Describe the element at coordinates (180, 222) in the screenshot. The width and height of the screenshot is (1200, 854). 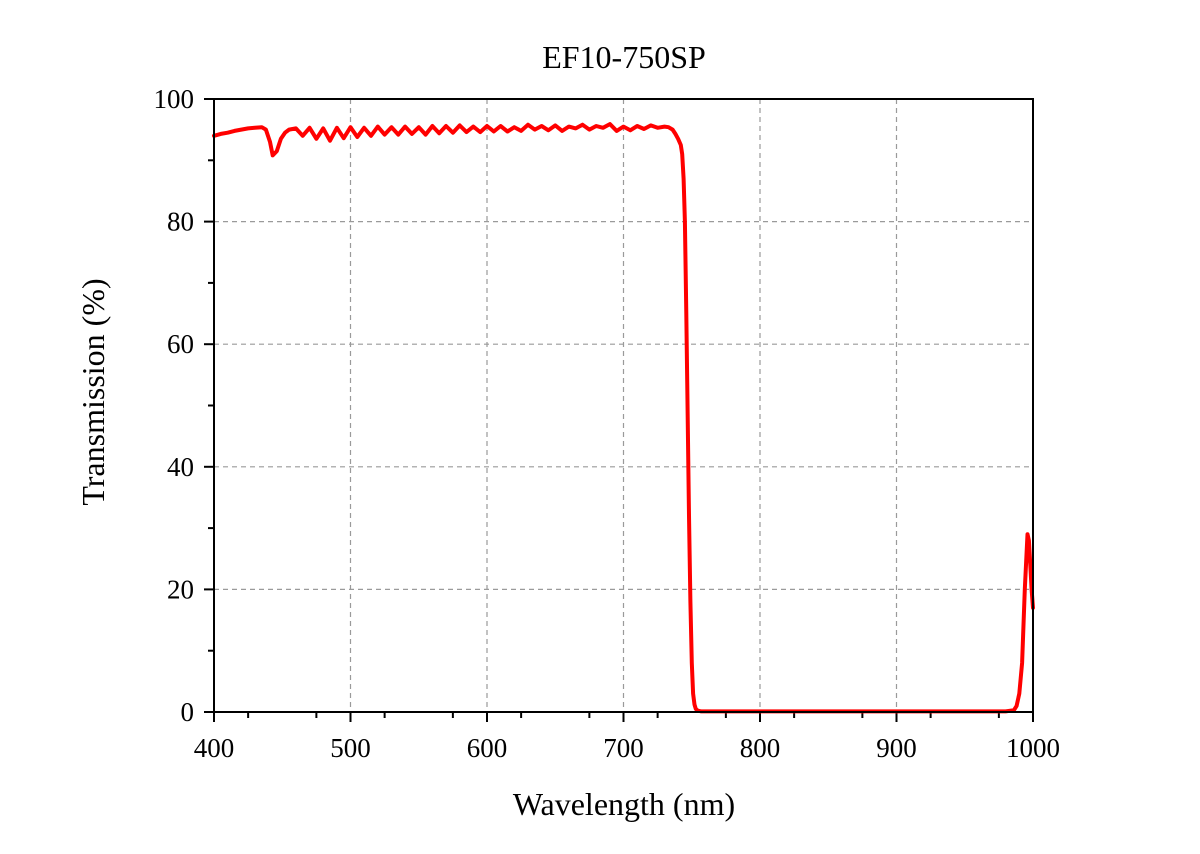
I see `y-tick-label: 80` at that location.